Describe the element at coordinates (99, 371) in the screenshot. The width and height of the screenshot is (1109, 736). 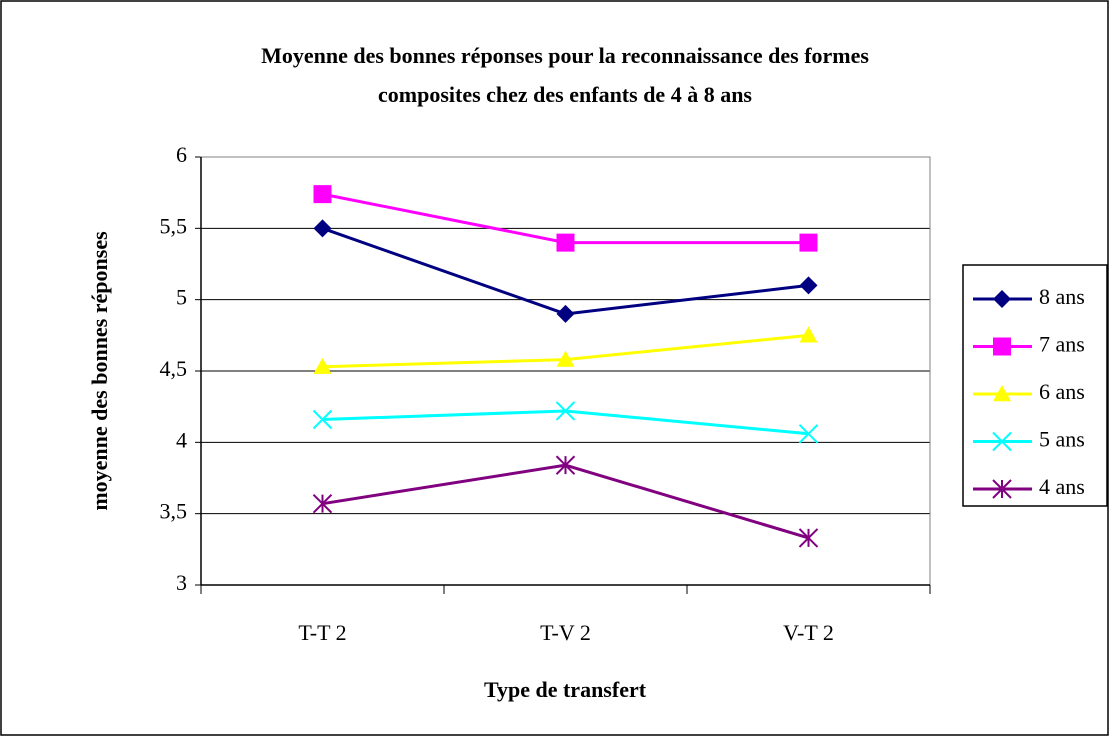
I see `y-axis-label: moyenne des bonnes réponses` at that location.